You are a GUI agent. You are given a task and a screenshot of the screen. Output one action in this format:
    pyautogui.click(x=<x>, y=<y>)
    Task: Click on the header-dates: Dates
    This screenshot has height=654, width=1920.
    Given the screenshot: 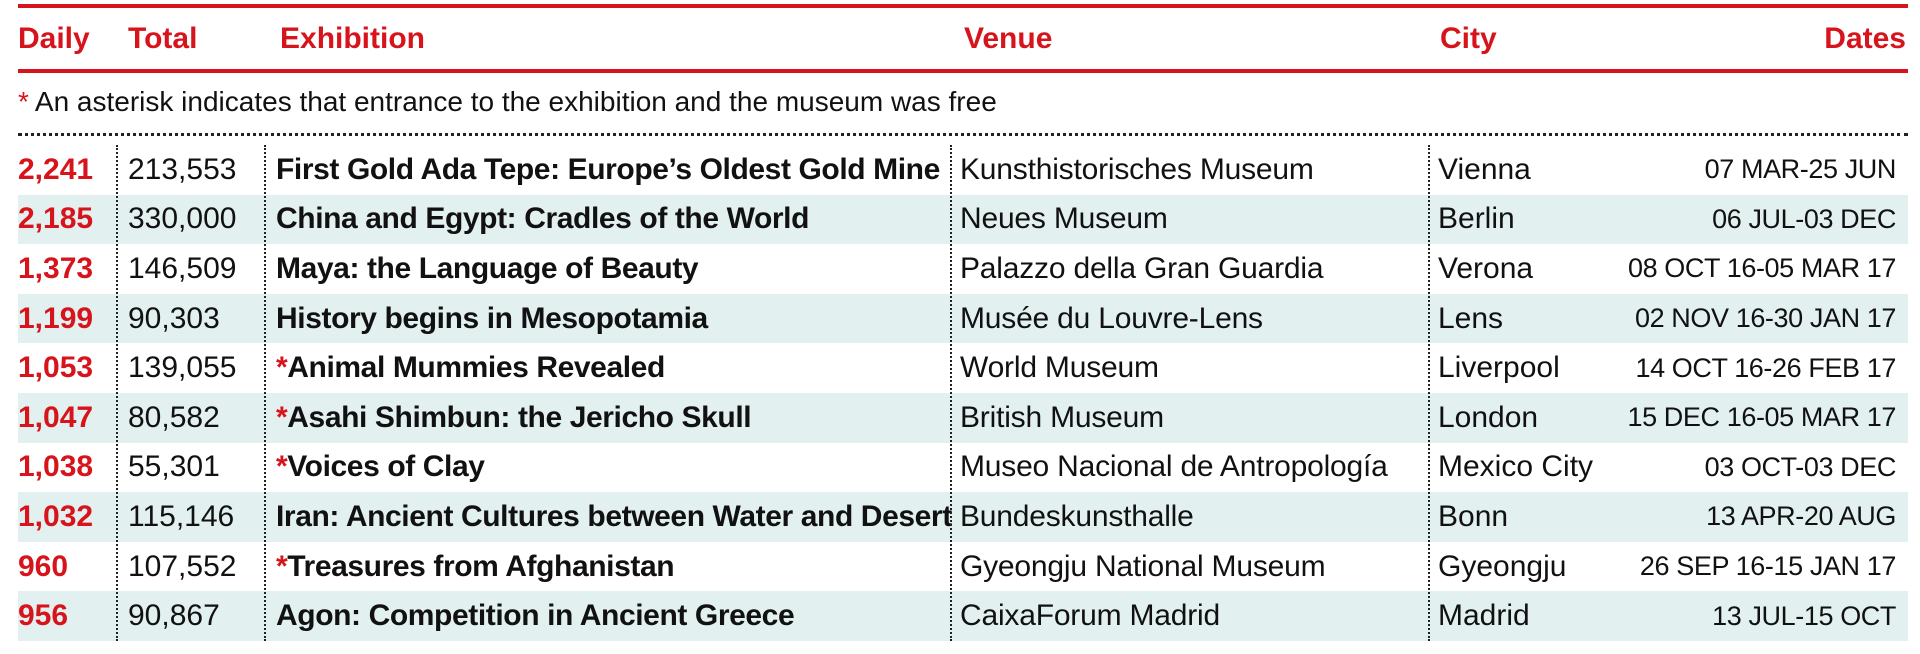 What is the action you would take?
    pyautogui.click(x=1865, y=38)
    